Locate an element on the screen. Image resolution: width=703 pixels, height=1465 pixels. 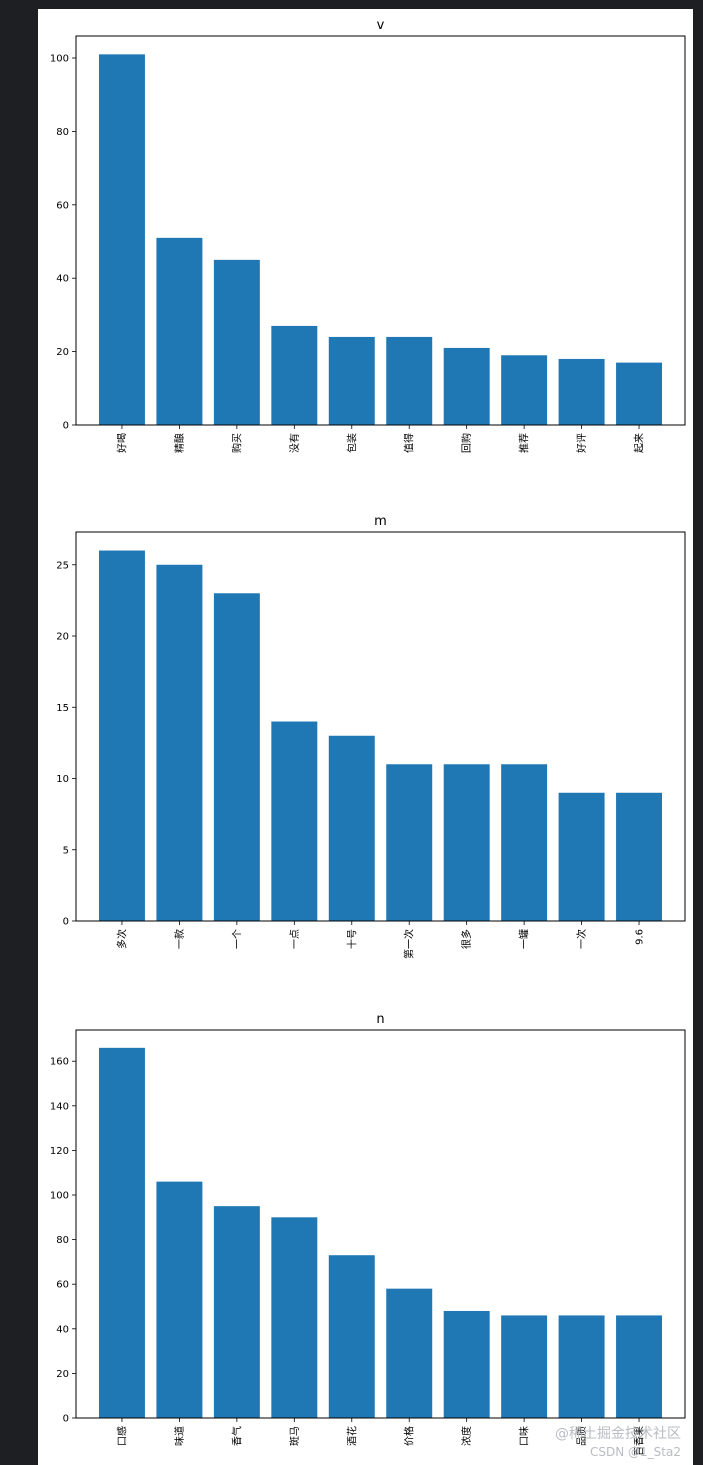
x-tick-label: 香气 is located at coordinates (236, 1436).